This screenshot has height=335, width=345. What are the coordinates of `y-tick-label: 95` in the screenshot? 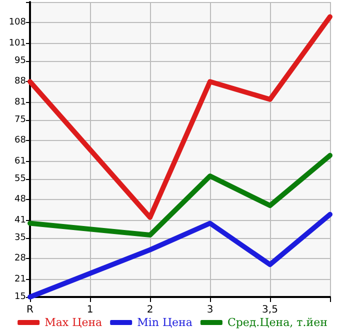 It's located at (20, 61).